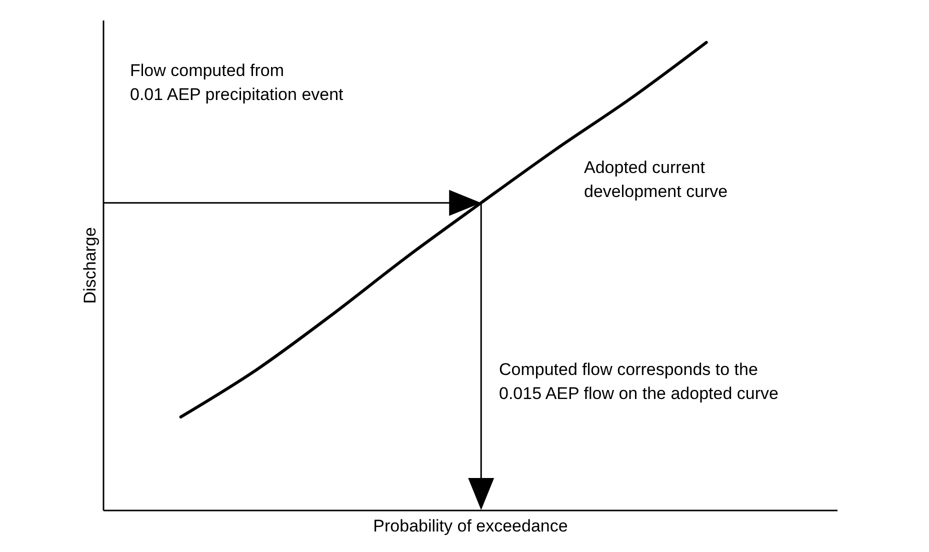 The height and width of the screenshot is (552, 929). I want to click on y-axis-title: Discharge, so click(90, 265).